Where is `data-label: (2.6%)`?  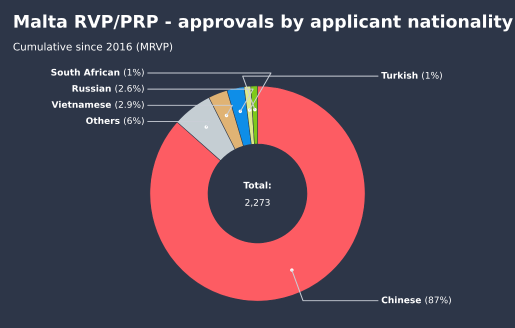
data-label: (2.6%) is located at coordinates (129, 88).